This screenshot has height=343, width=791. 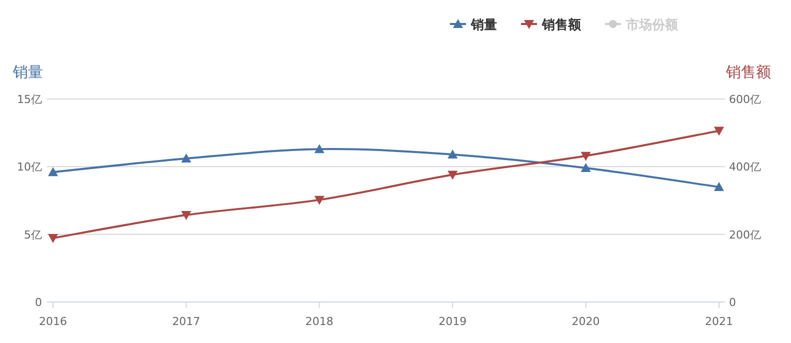 I want to click on y-tick-label: 5亿, so click(x=33, y=235).